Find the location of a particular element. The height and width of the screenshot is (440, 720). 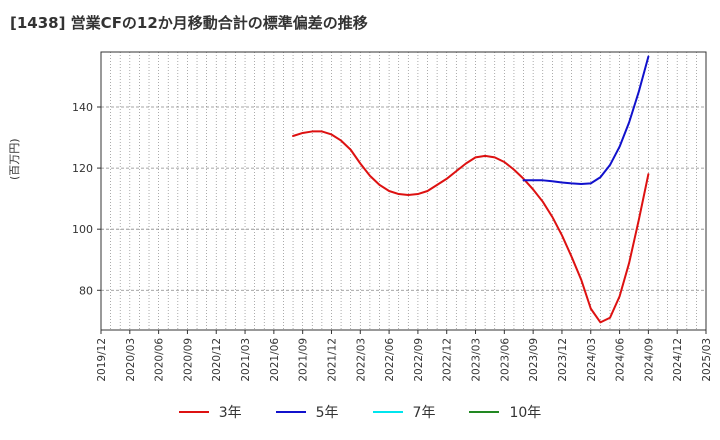

y-tick-label: 140 is located at coordinates (82, 107).